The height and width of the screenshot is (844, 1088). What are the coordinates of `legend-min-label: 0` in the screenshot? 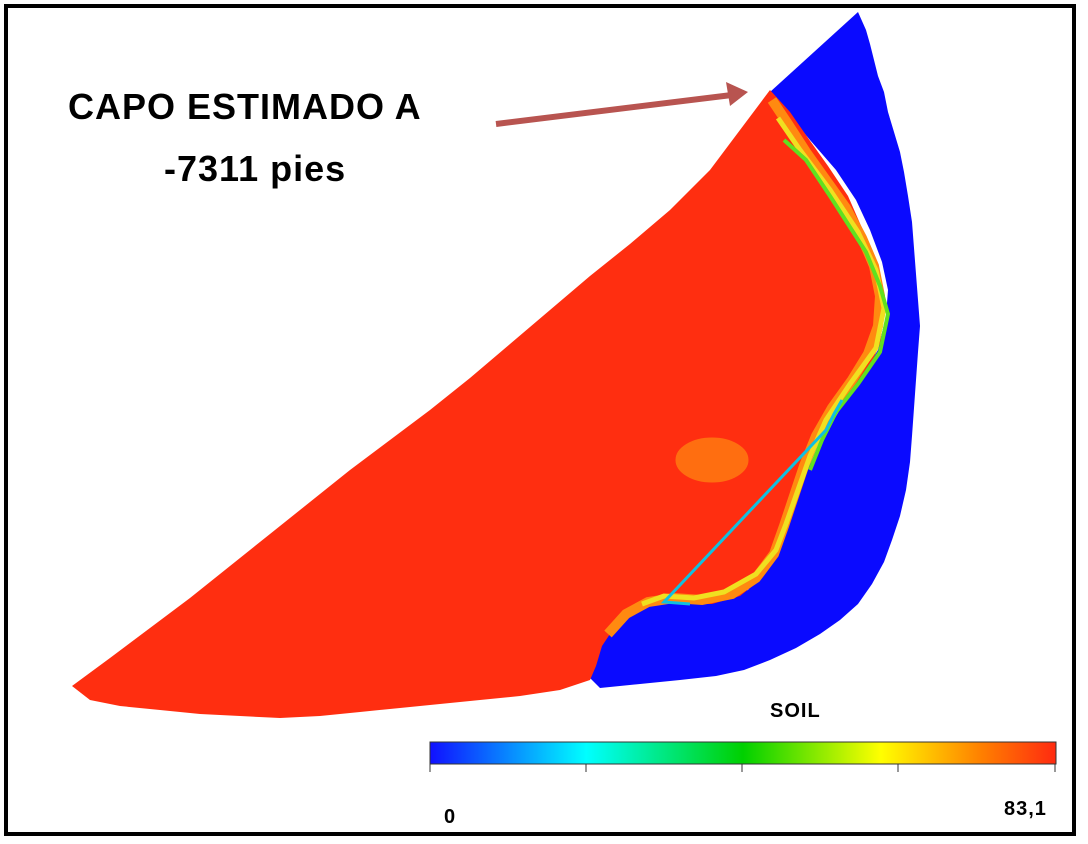 It's located at (450, 817).